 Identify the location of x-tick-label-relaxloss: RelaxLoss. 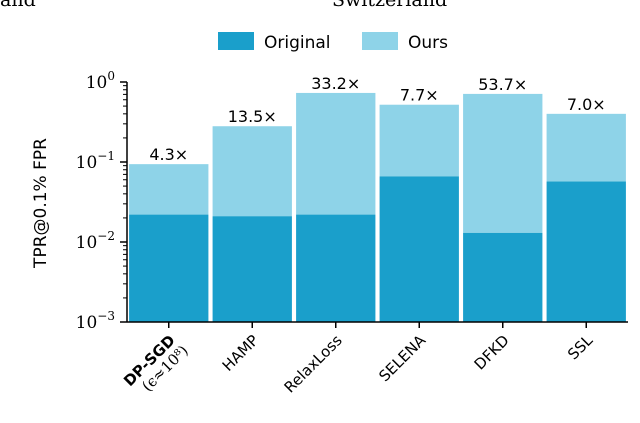
(313, 363).